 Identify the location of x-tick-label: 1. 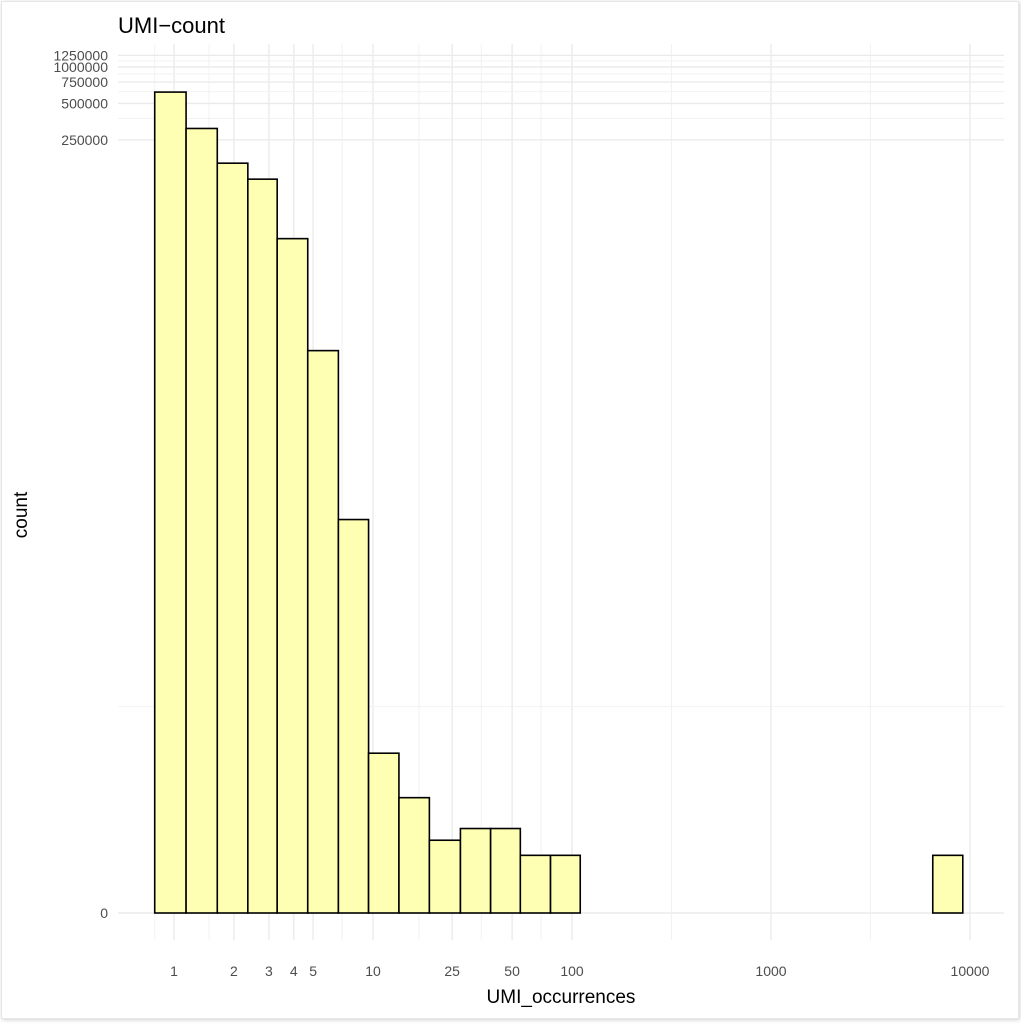
(174, 971).